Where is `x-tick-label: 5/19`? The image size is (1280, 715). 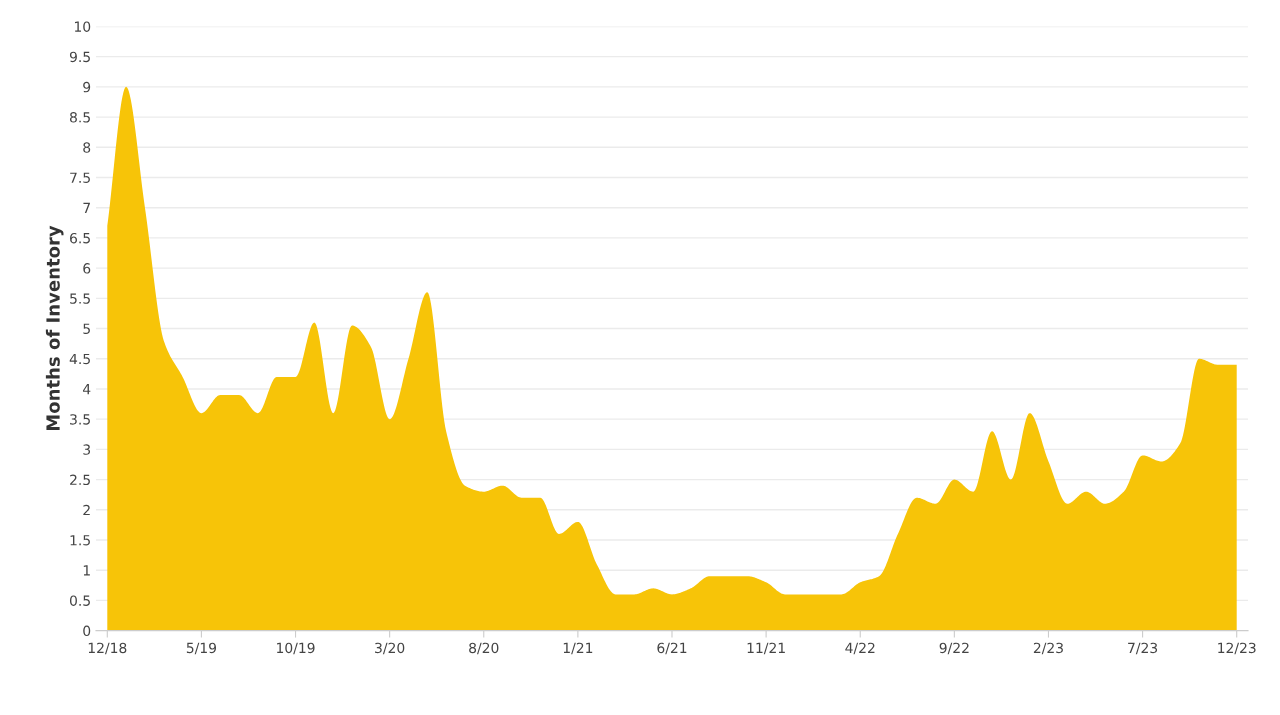
x-tick-label: 5/19 is located at coordinates (201, 648).